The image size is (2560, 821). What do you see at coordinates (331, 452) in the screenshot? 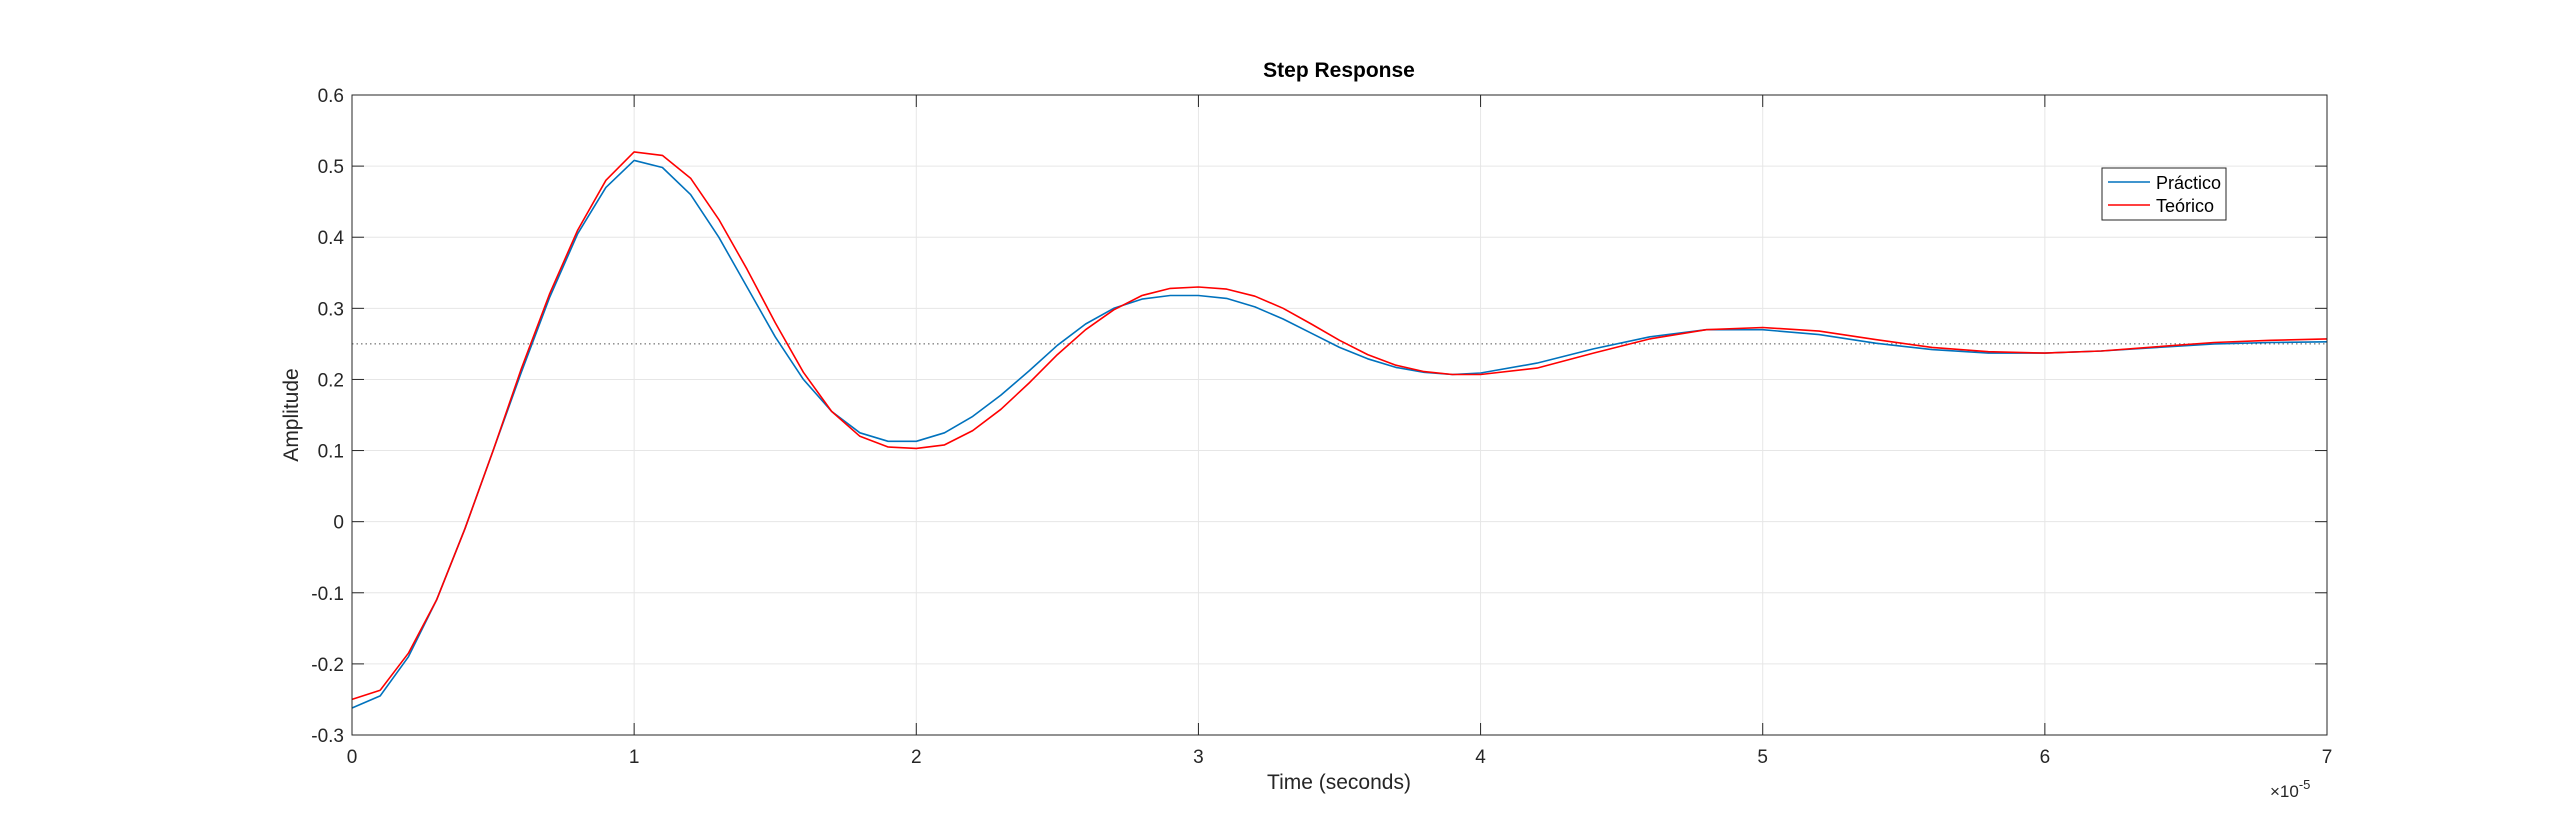
I see `y-tick-label: 0.1` at bounding box center [331, 452].